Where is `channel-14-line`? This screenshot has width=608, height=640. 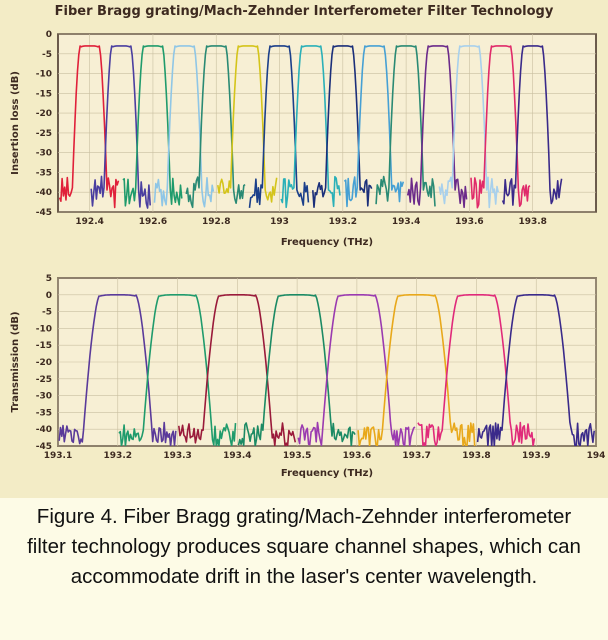 channel-14-line is located at coordinates (500, 127).